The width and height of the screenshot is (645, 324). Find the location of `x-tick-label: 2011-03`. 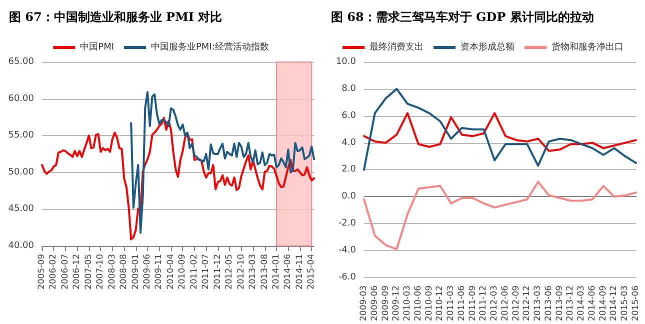

x-tick-label: 2011-03 is located at coordinates (451, 303).